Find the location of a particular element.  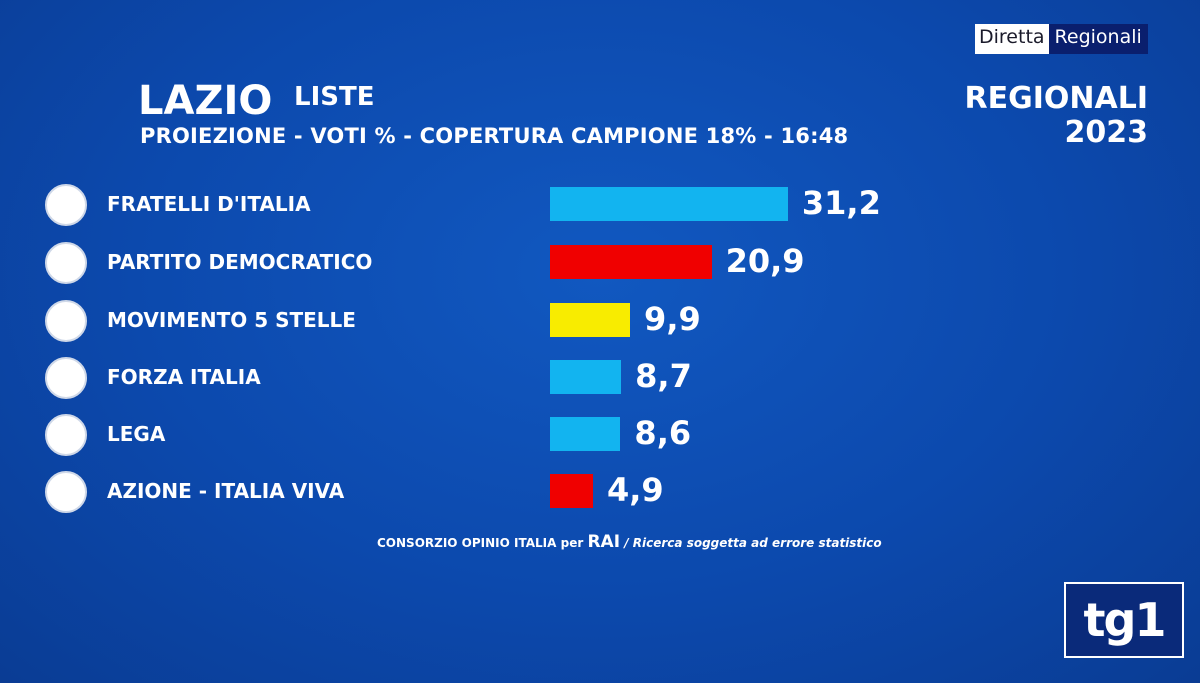

bar-row: LEGA 8,6 is located at coordinates (600, 435).